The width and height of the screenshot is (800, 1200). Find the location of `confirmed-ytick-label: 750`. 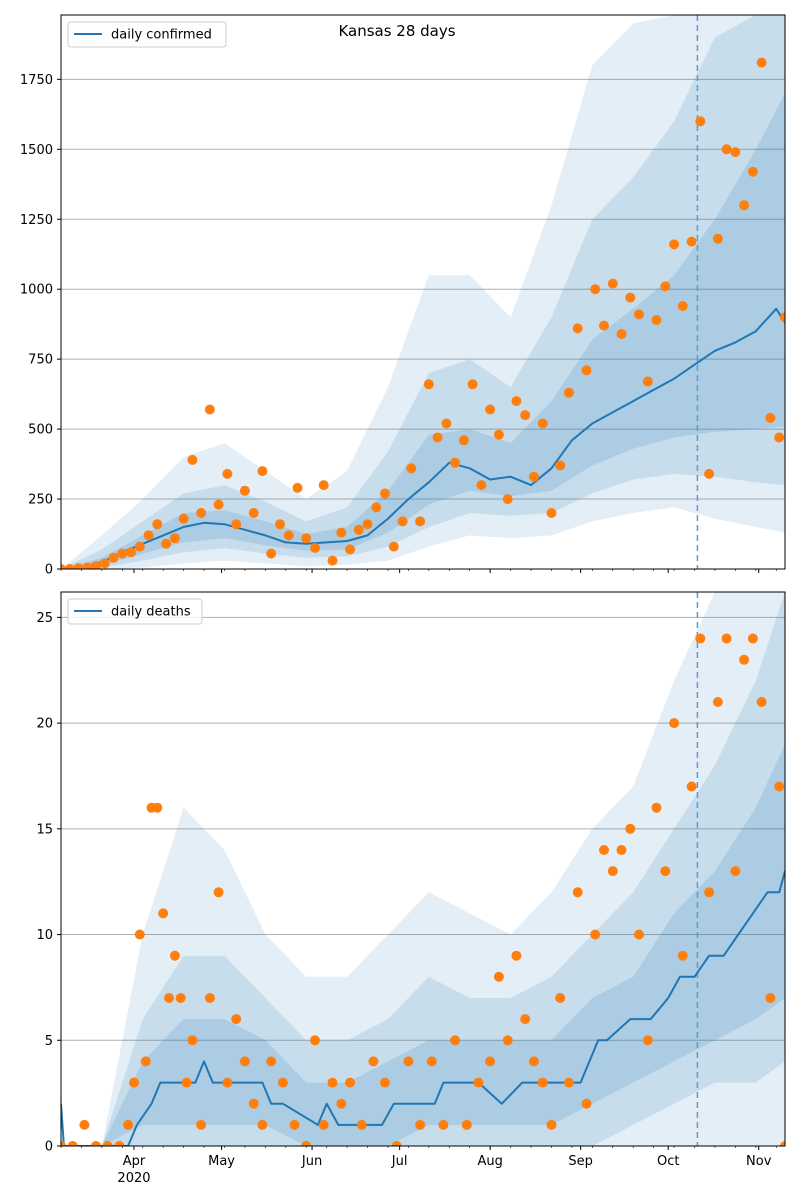

confirmed-ytick-label: 750 is located at coordinates (40, 360).